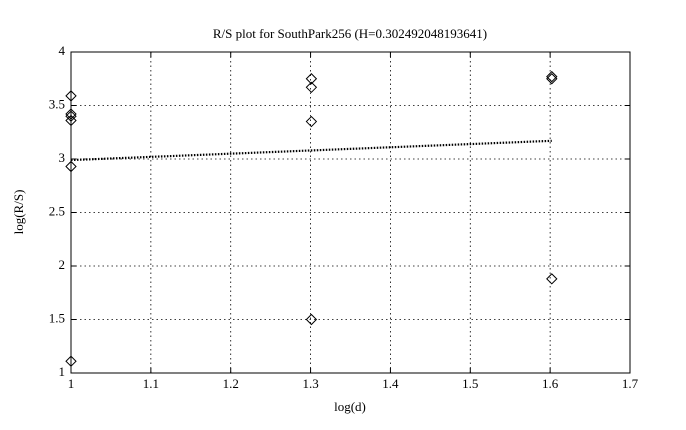 The image size is (686, 430). Describe the element at coordinates (151, 383) in the screenshot. I see `x-tick-label: 1.1` at that location.